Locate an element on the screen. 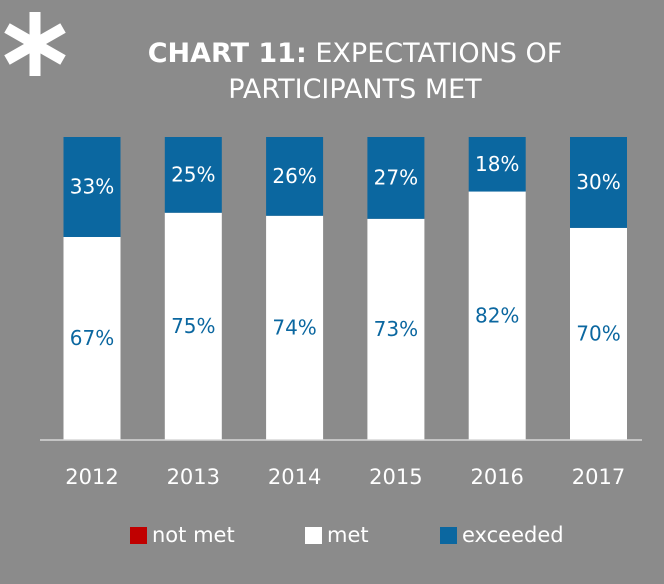  value-label: 30% is located at coordinates (598, 182).